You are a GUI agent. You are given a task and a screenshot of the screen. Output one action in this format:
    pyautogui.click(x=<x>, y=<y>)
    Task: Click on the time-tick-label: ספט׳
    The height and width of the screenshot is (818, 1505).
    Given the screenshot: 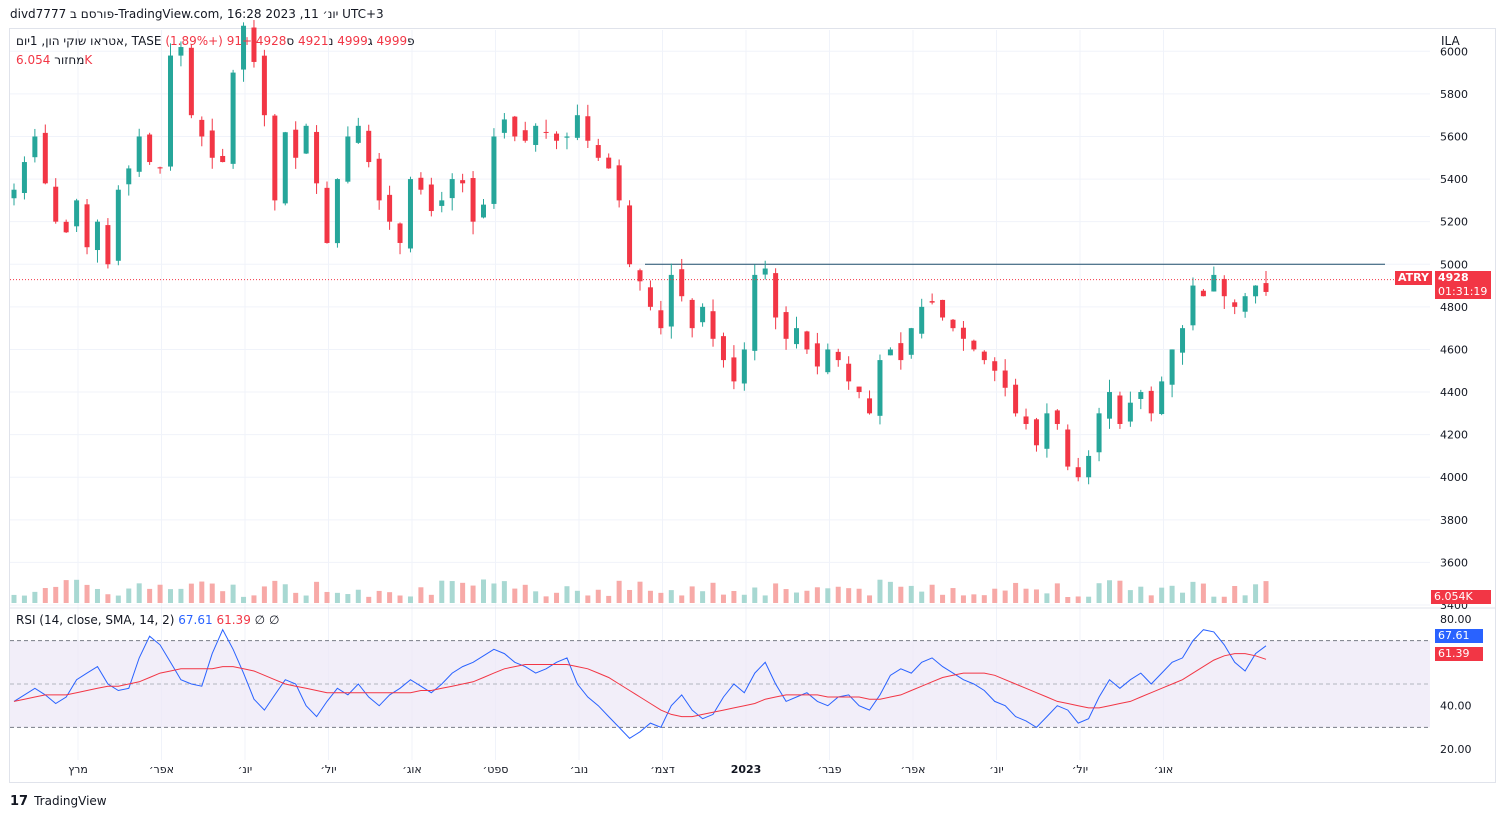 What is the action you would take?
    pyautogui.click(x=496, y=769)
    